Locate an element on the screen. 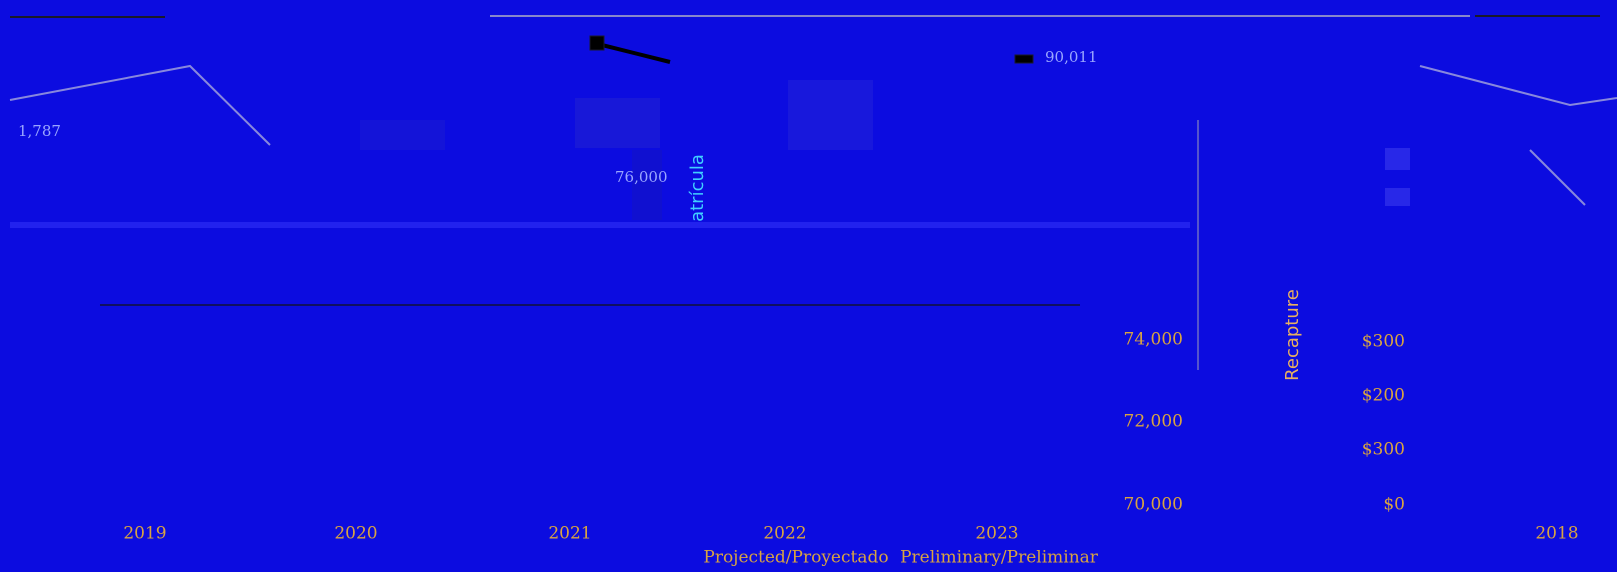 This screenshot has height=572, width=1617. left-axis: 74,000 72,000 70,000 is located at coordinates (1153, 422).